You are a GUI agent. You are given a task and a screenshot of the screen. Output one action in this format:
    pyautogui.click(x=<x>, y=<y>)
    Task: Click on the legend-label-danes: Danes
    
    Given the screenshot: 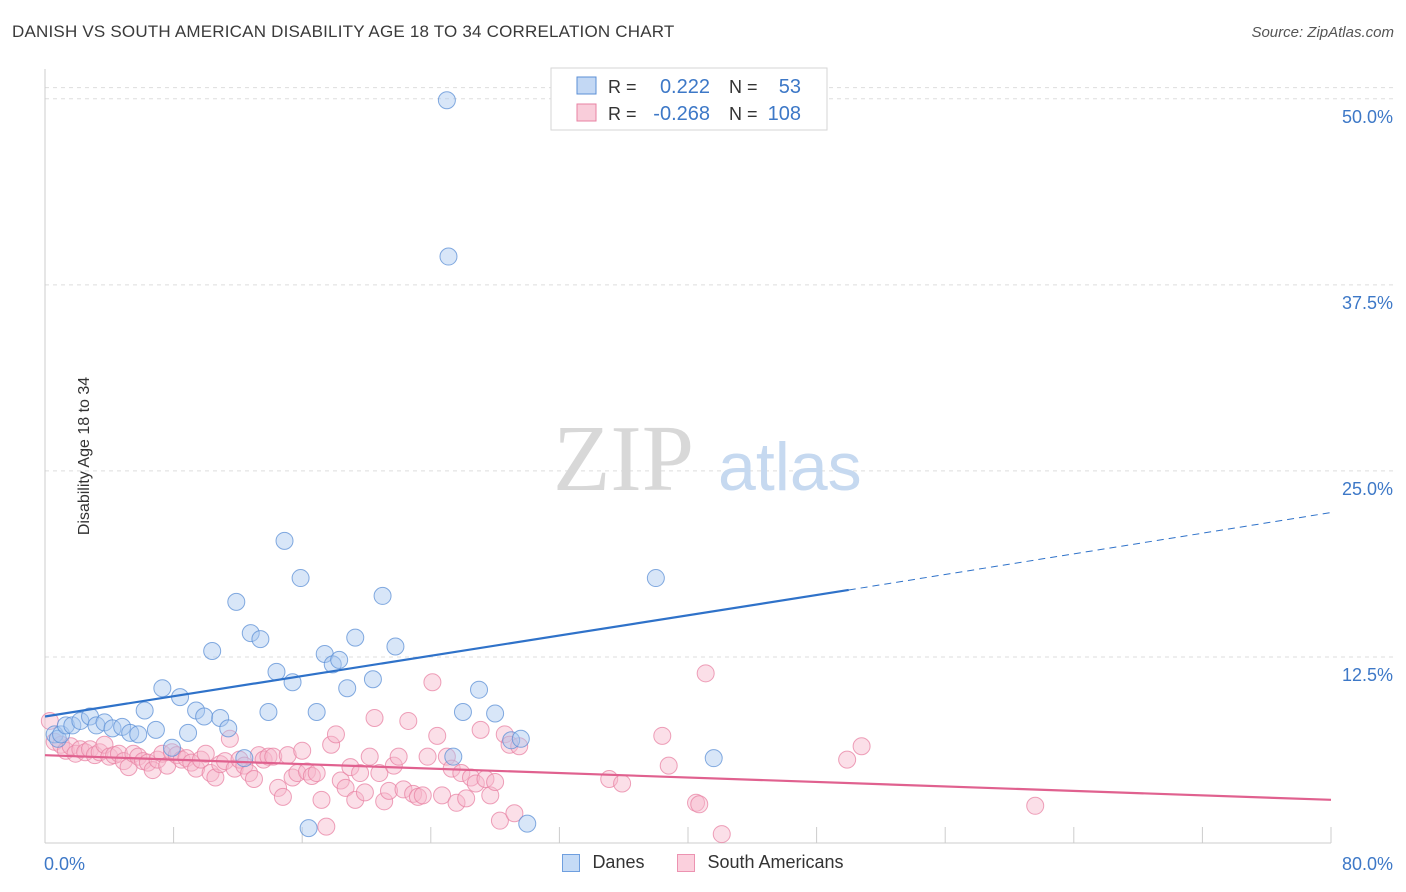 What is the action you would take?
    pyautogui.click(x=618, y=862)
    